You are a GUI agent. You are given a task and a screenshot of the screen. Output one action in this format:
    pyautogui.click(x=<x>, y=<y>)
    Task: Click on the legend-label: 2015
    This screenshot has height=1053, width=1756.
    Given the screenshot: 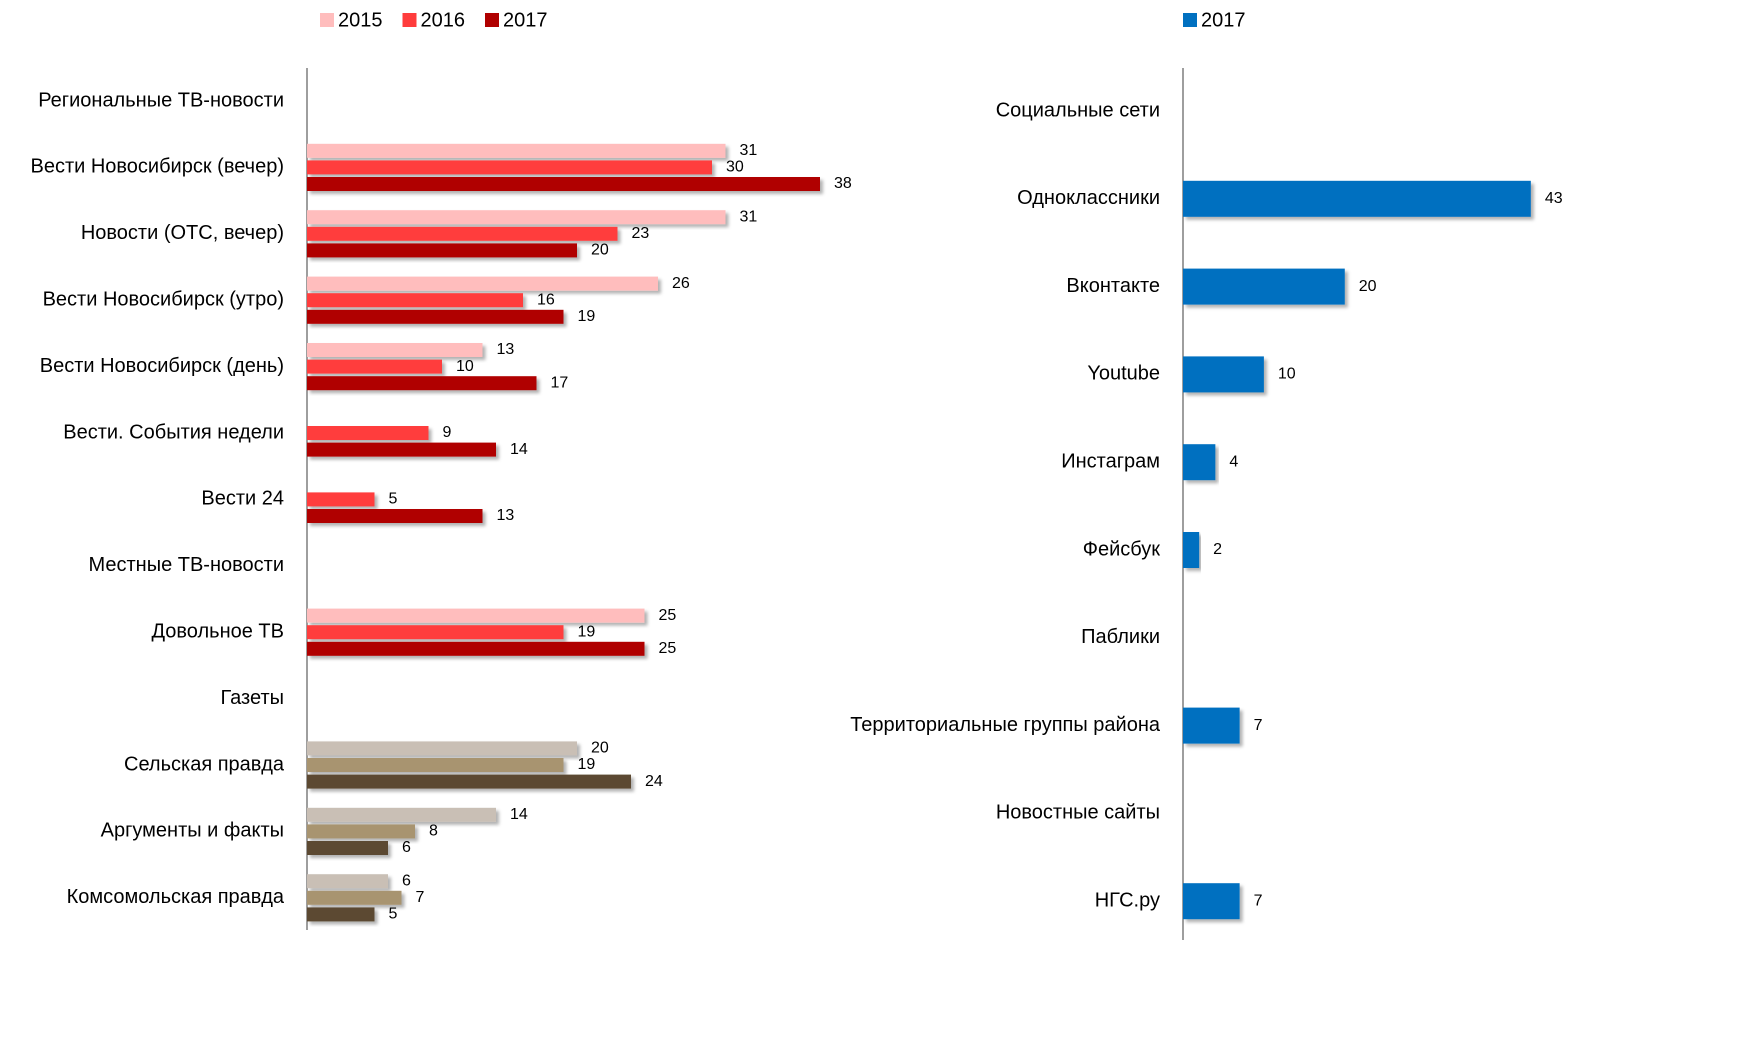 What is the action you would take?
    pyautogui.click(x=360, y=20)
    